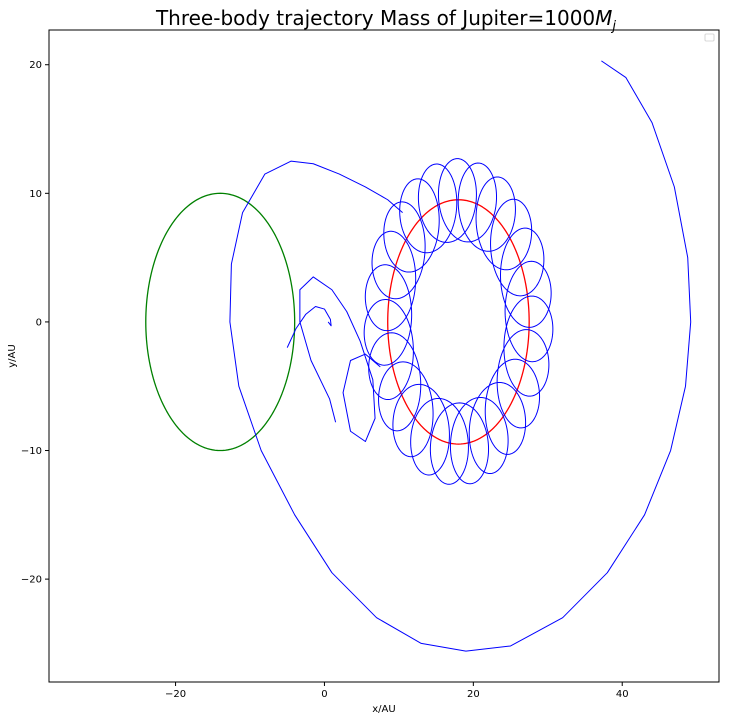 This screenshot has width=729, height=720. I want to click on y-tick-label: −20, so click(31, 580).